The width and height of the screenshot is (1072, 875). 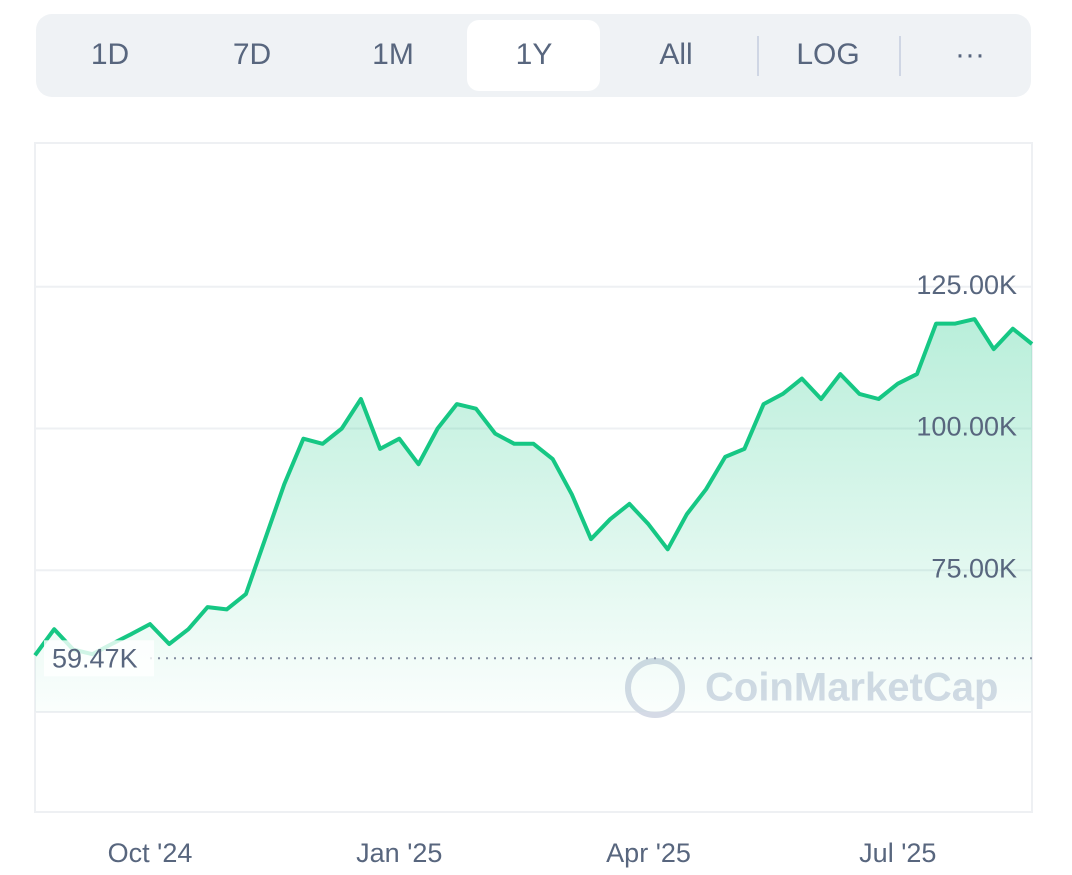 I want to click on tab: 7D, so click(x=252, y=54).